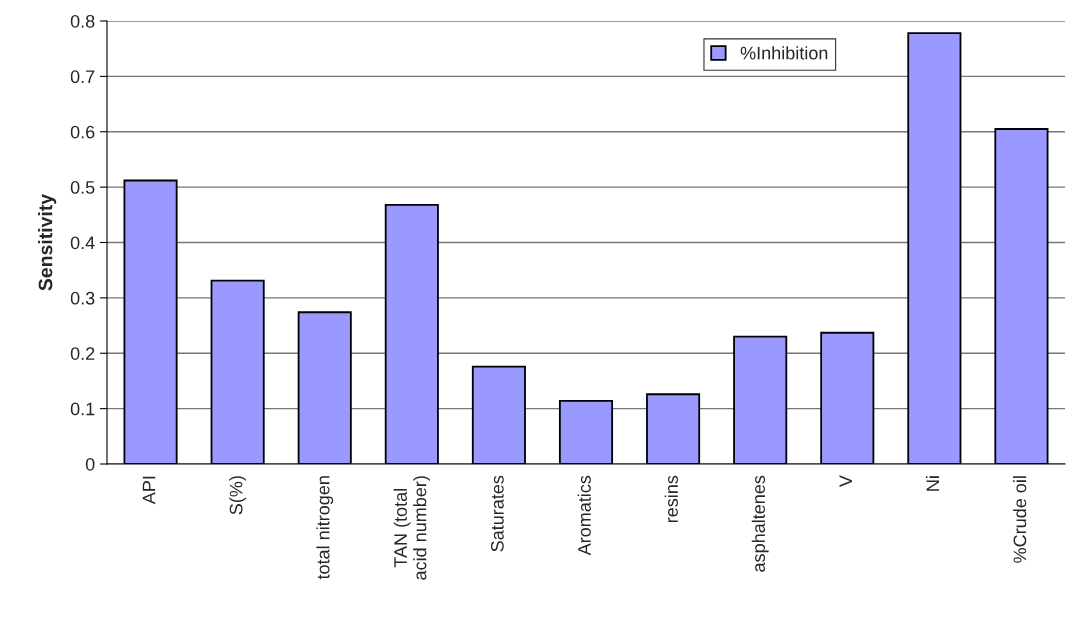 The height and width of the screenshot is (639, 1071). I want to click on x-tick-label: %Crude oil, so click(1020, 519).